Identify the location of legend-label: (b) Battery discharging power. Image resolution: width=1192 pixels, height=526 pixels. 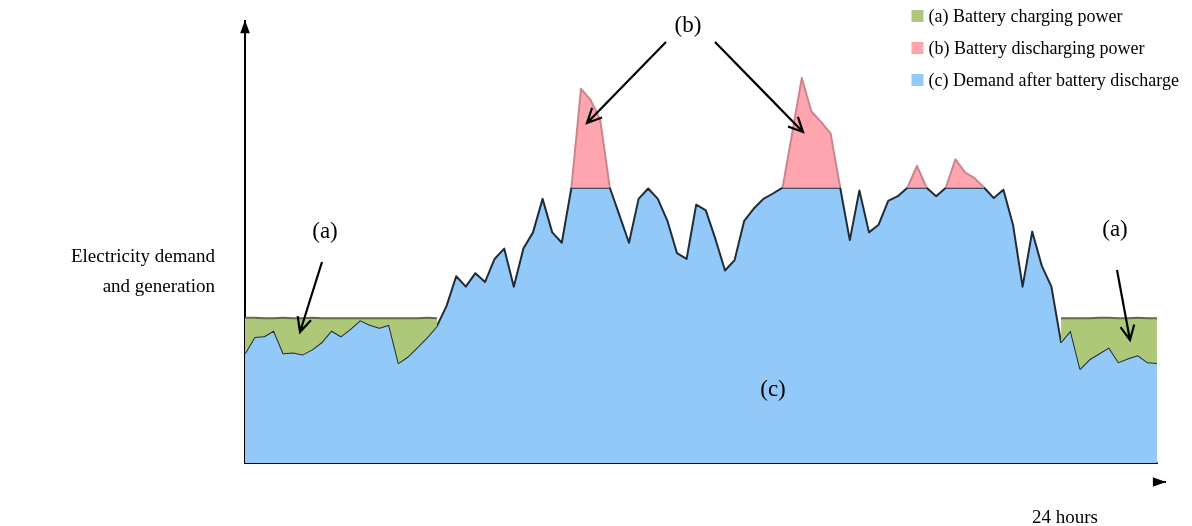
(1036, 48).